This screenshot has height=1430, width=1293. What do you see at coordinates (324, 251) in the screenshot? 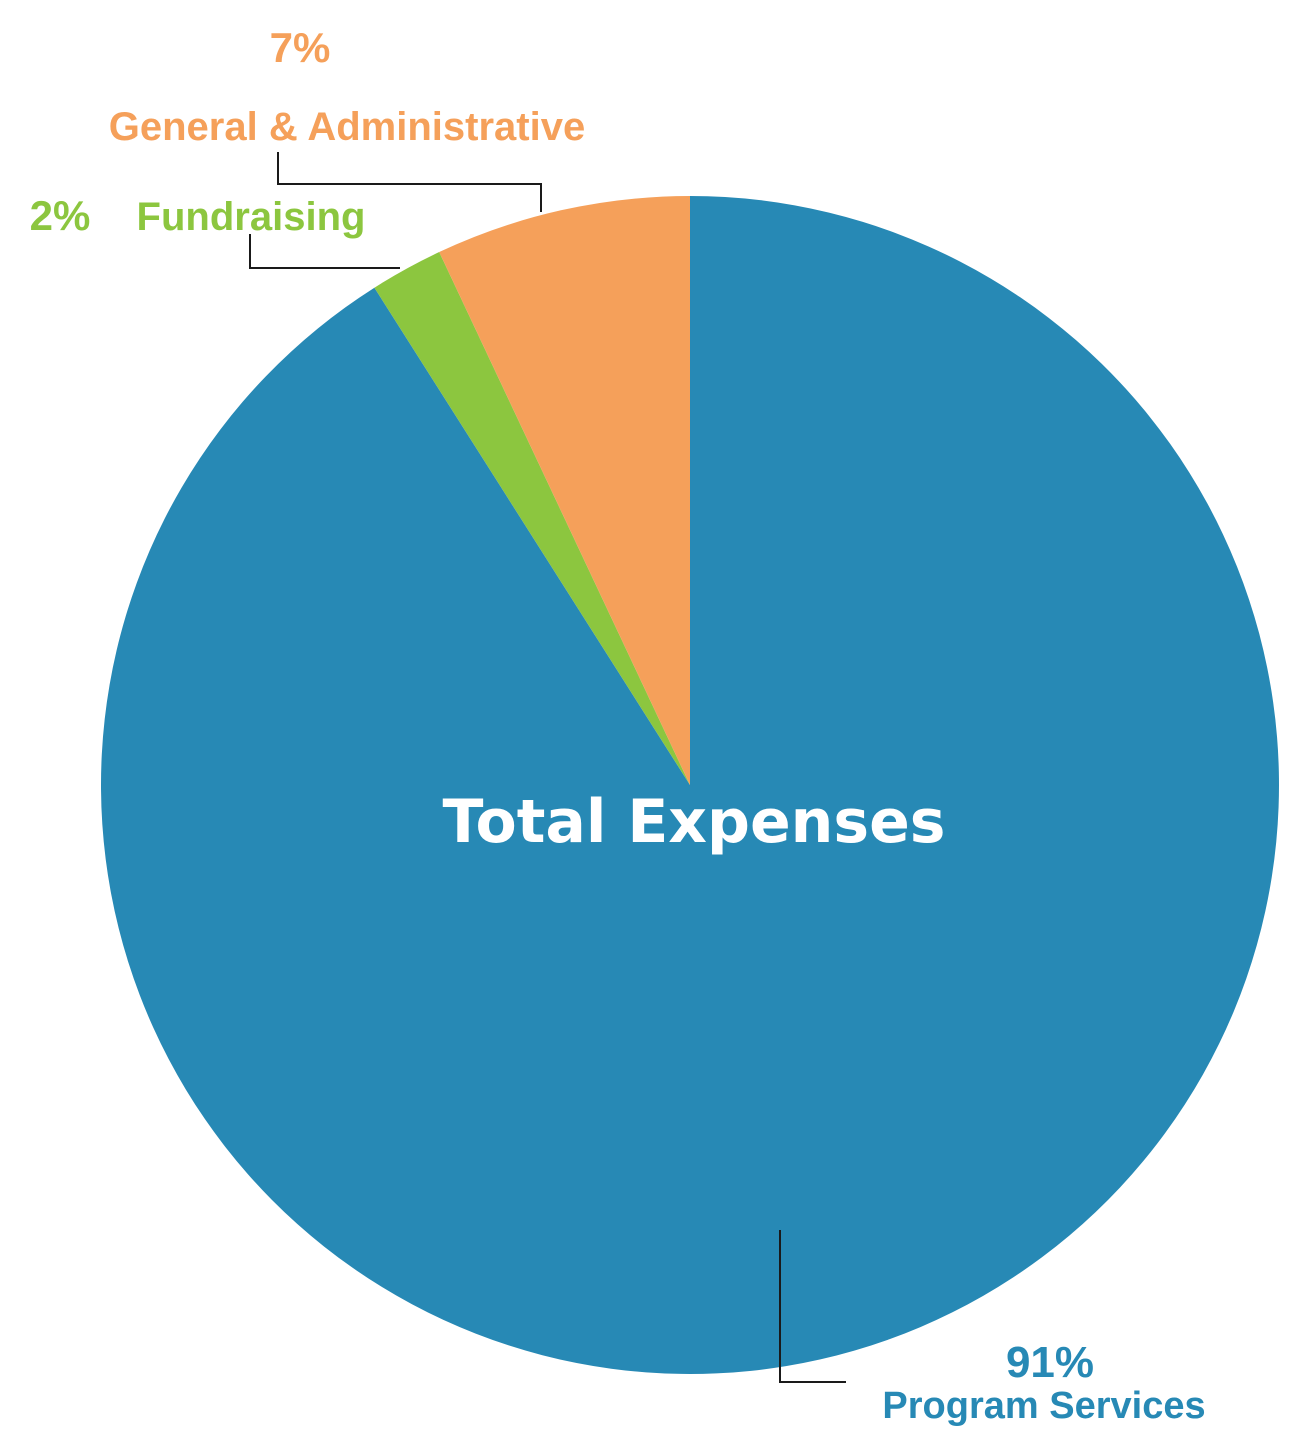
I see `leader-line-fundraising` at bounding box center [324, 251].